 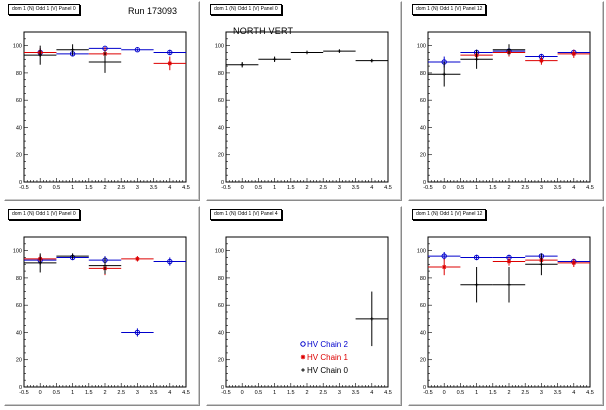 I want to click on legend-entry-chain0: HV Chain 0, so click(x=327, y=370).